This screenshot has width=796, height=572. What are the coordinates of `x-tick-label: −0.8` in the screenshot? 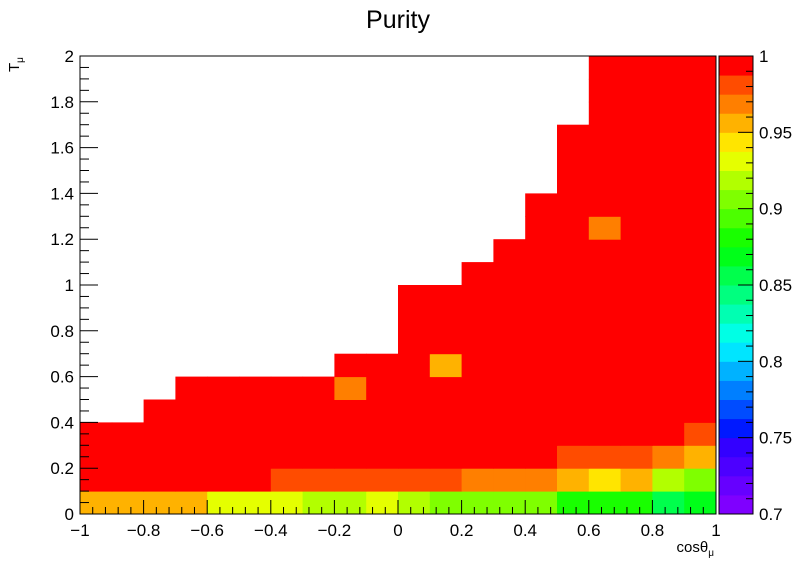 It's located at (144, 530).